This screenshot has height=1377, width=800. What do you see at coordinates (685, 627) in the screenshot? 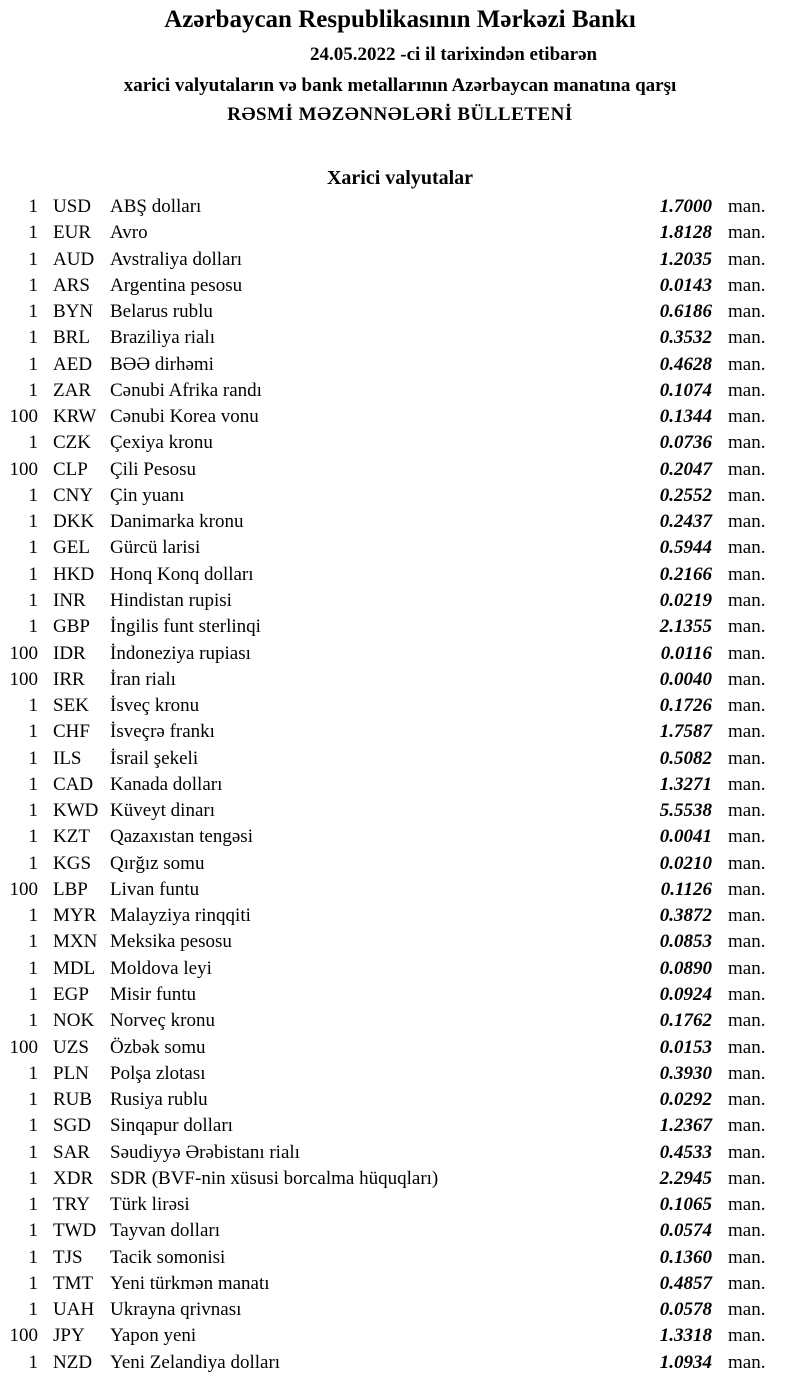
I see `rate-value: 2.1355` at bounding box center [685, 627].